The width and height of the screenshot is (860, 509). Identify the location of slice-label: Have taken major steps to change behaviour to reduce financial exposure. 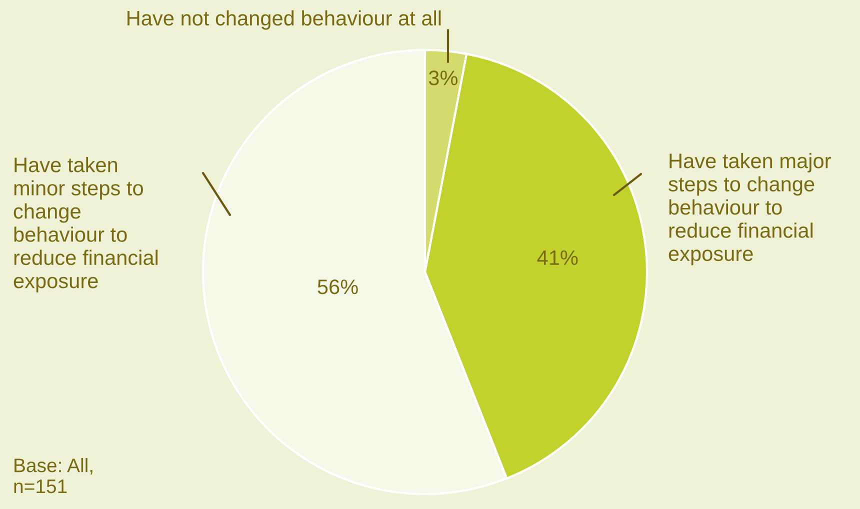
(749, 209).